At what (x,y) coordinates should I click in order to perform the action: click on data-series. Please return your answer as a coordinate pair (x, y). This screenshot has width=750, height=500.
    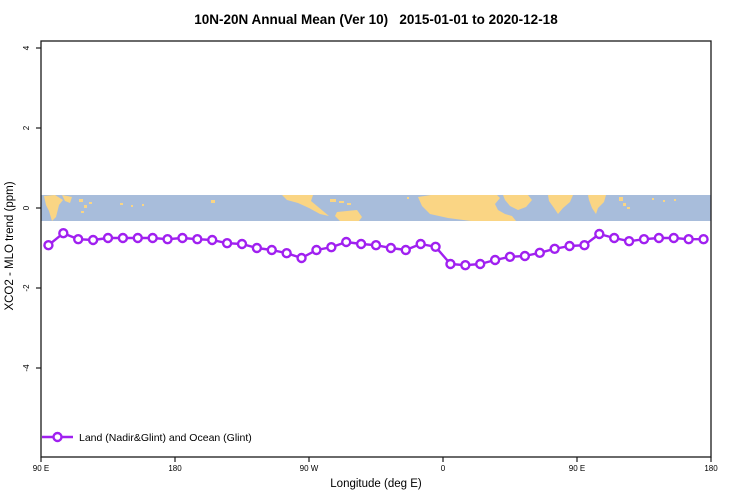
    Looking at the image, I should click on (376, 249).